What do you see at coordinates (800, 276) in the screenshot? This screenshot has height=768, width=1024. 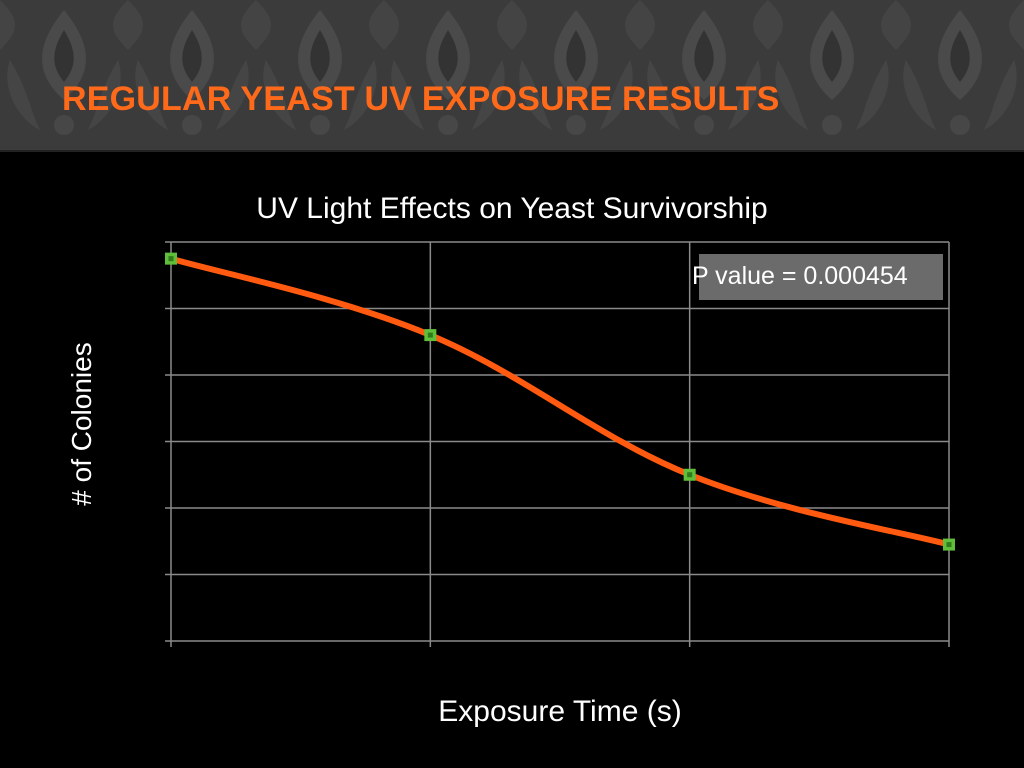 I see `pvalue-label: P value = 0.000454` at bounding box center [800, 276].